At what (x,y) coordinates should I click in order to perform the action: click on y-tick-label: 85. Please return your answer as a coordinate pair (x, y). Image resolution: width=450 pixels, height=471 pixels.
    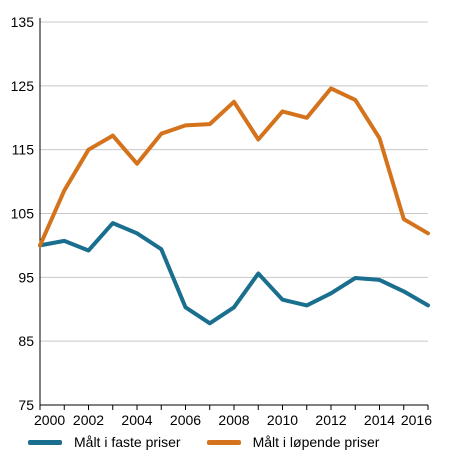
    Looking at the image, I should click on (26, 341).